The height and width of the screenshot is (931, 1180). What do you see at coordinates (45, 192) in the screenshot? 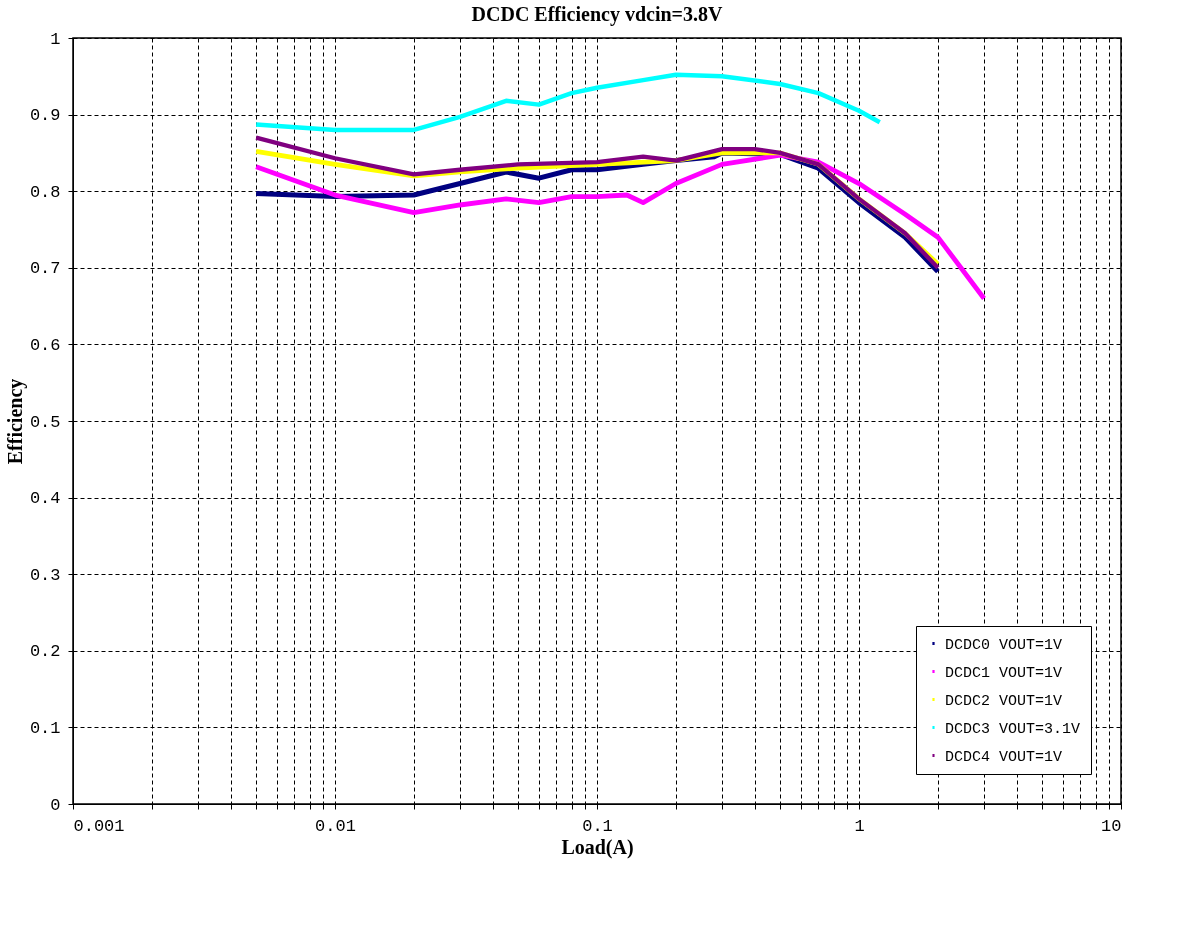
I see `y-tick-label: 0.8` at bounding box center [45, 192].